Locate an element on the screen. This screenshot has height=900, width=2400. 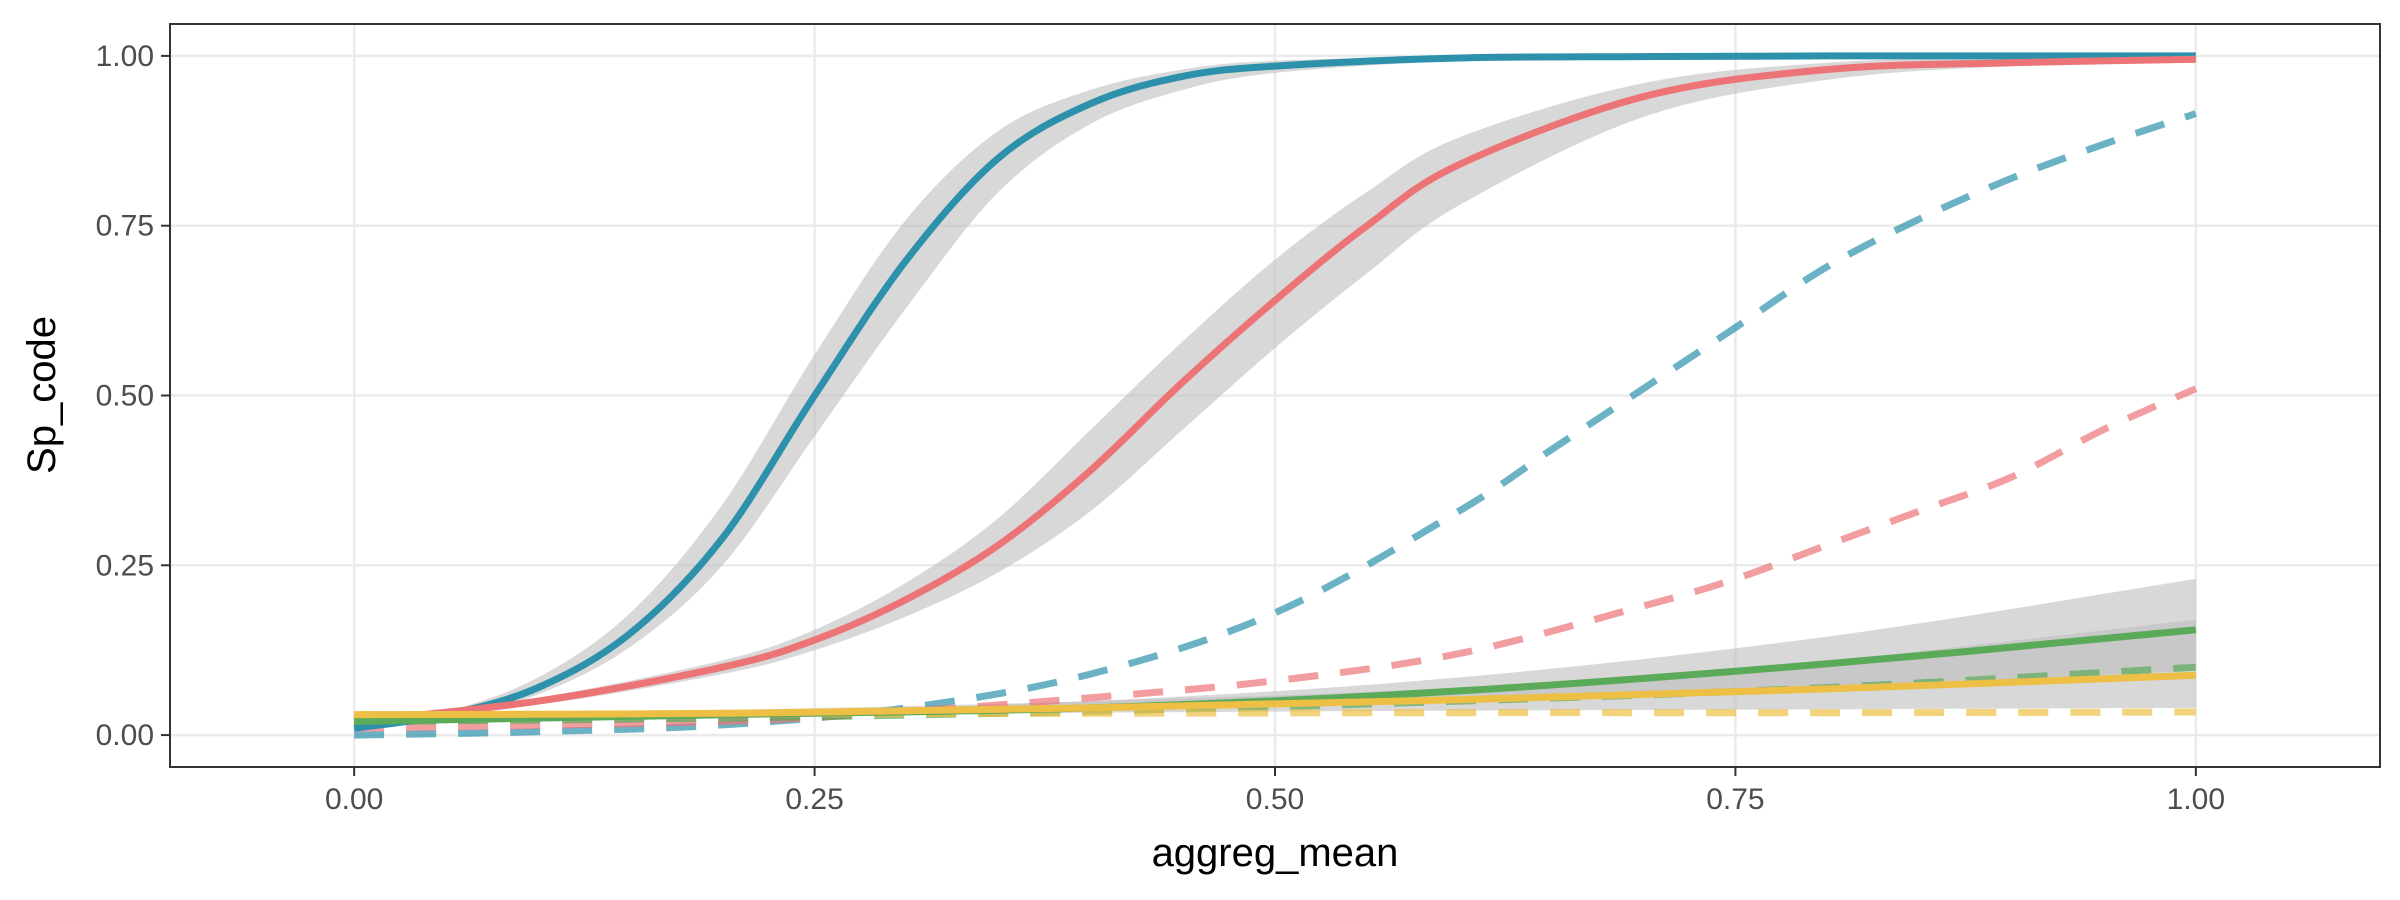
x-tick-label: 1.00 is located at coordinates (2196, 799).